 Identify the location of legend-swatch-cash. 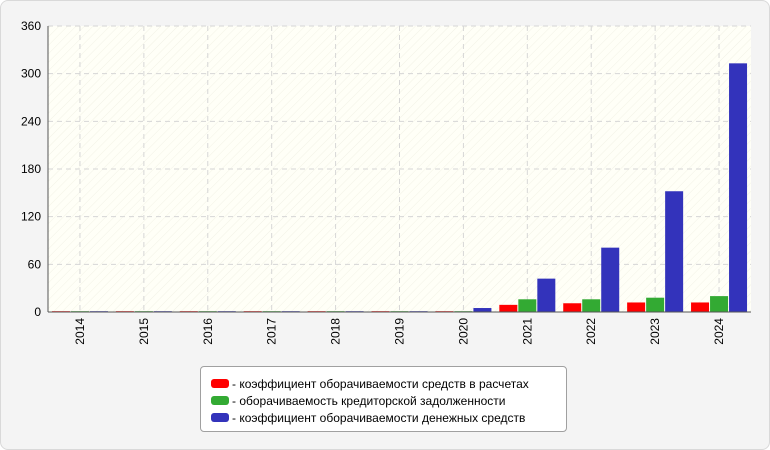
(220, 417).